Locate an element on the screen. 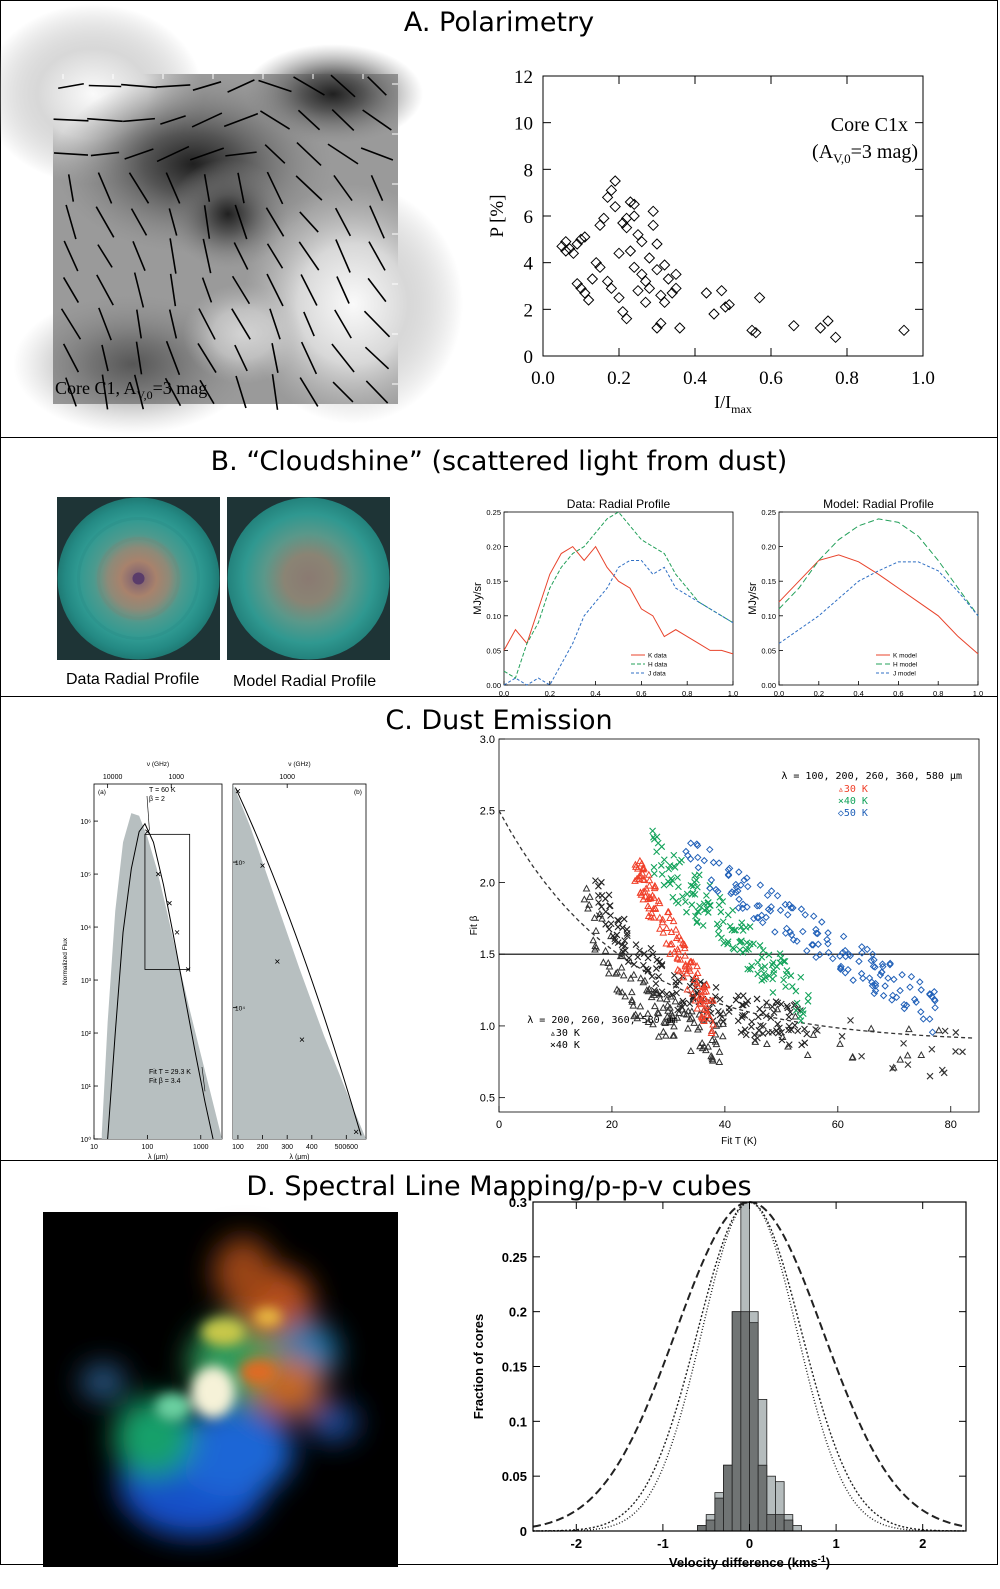  ppv-cube-rgb-image is located at coordinates (220, 1389).